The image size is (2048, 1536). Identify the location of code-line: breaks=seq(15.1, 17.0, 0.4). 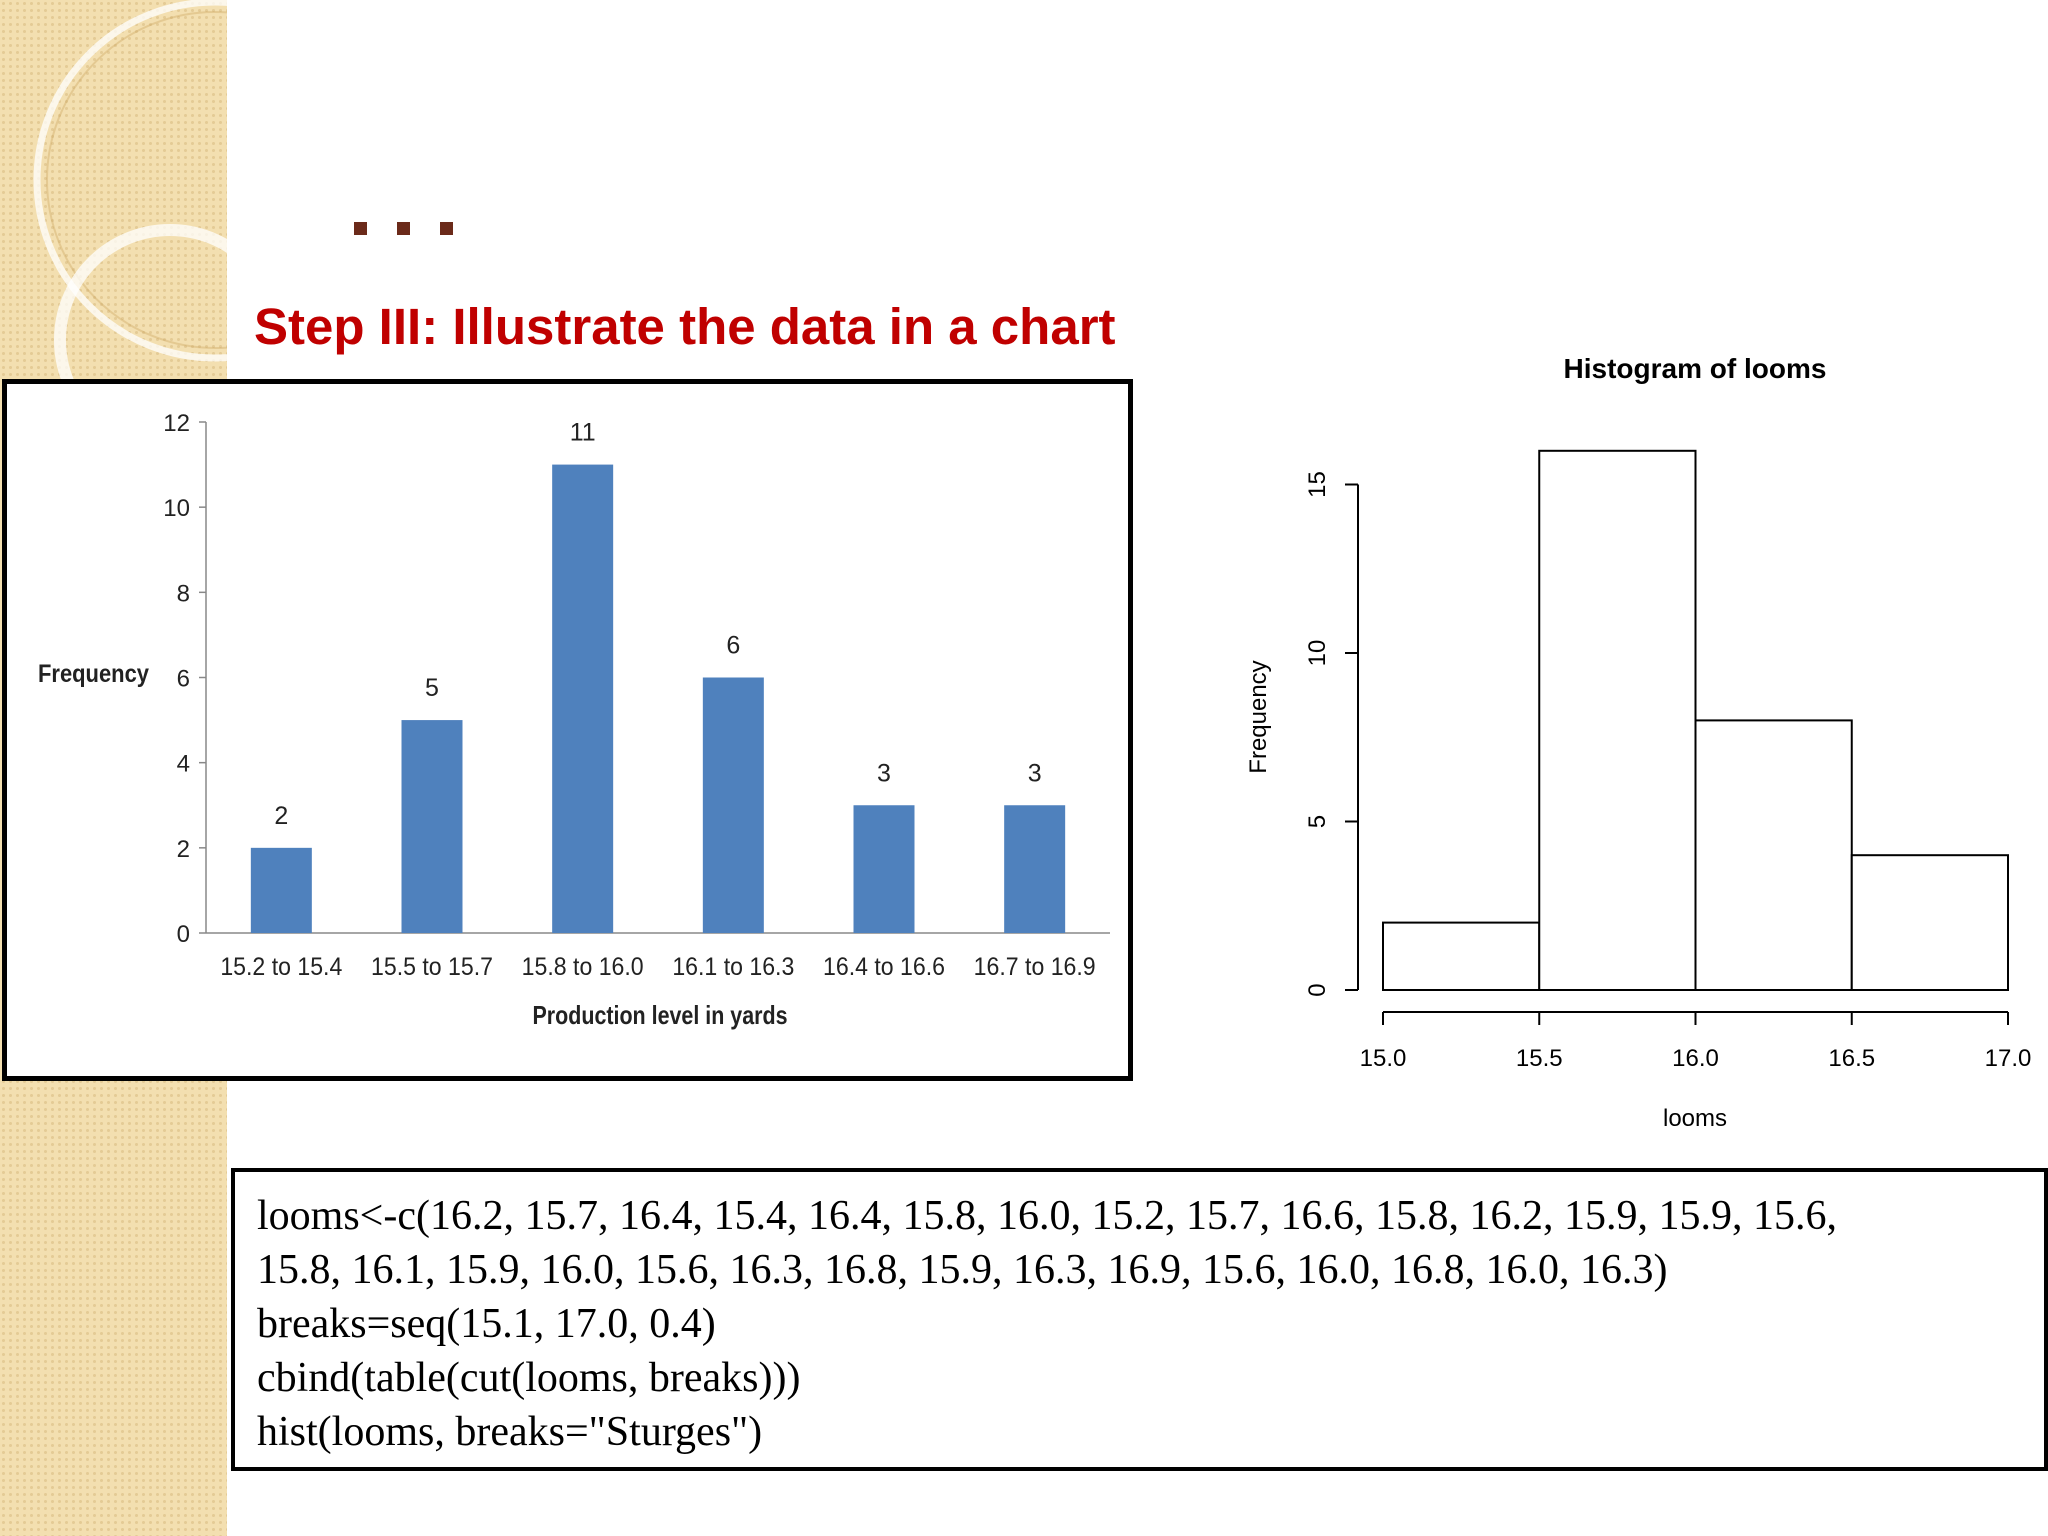
(486, 1324).